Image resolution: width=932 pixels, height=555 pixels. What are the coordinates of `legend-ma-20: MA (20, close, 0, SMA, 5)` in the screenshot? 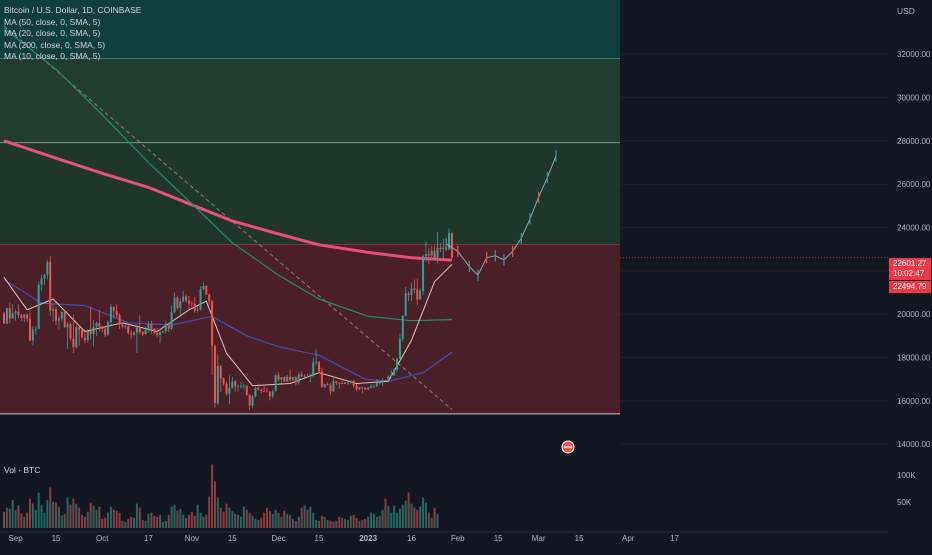 It's located at (52, 33).